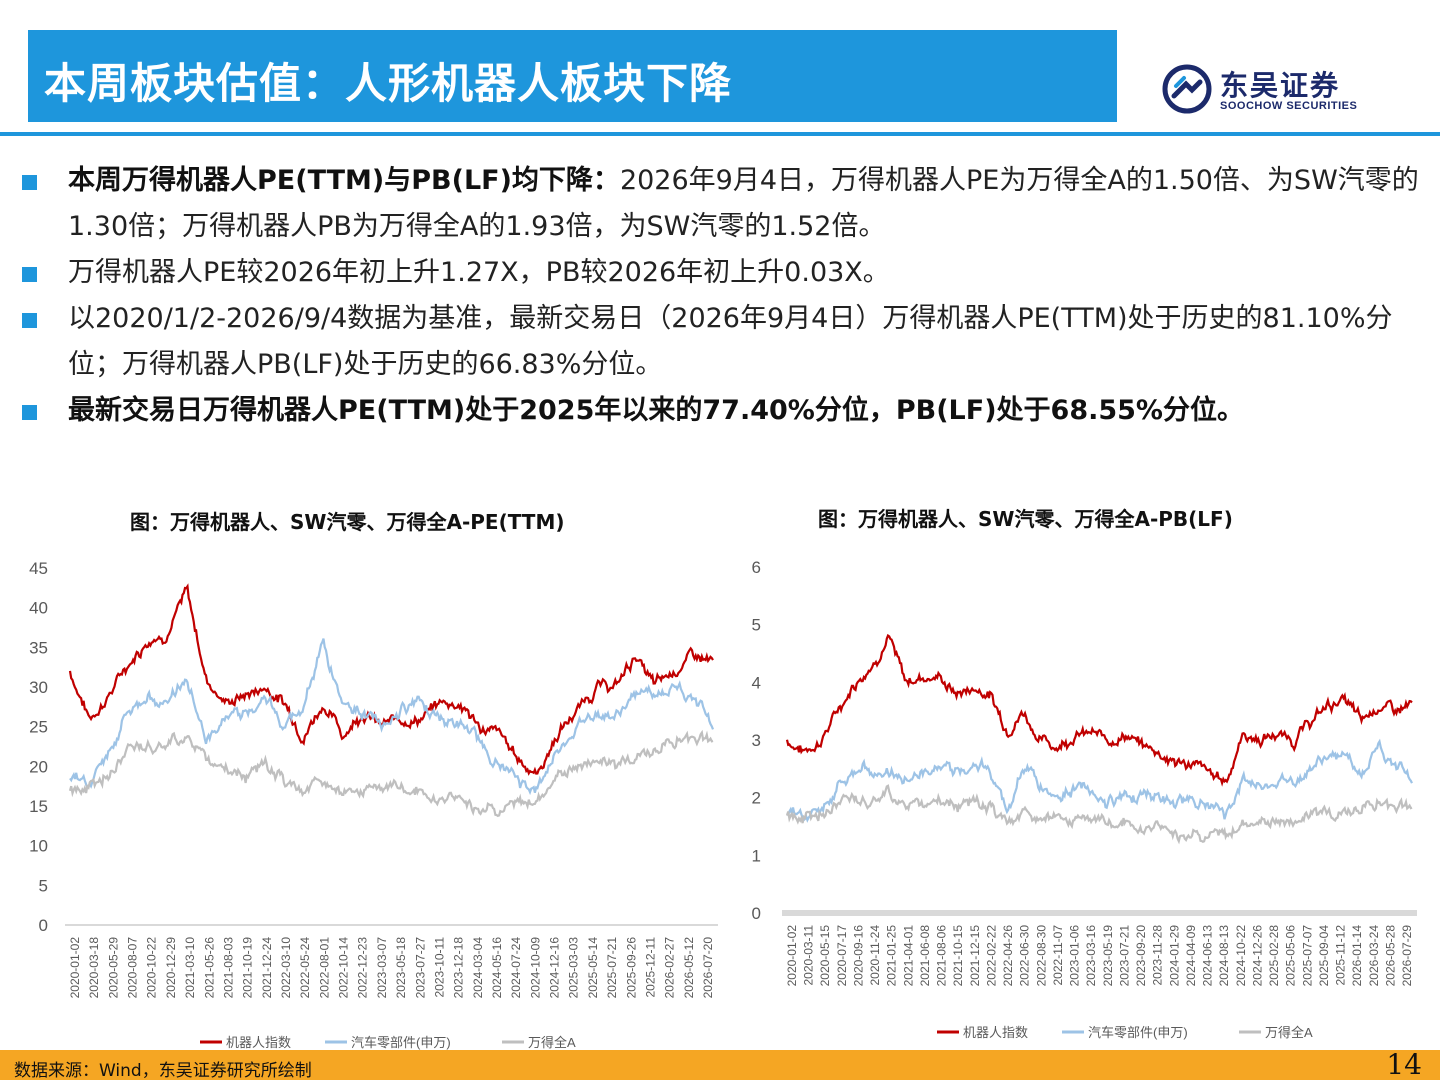 The width and height of the screenshot is (1440, 1081). Describe the element at coordinates (1407, 956) in the screenshot. I see `x-tick-label: 2026-07-29` at that location.